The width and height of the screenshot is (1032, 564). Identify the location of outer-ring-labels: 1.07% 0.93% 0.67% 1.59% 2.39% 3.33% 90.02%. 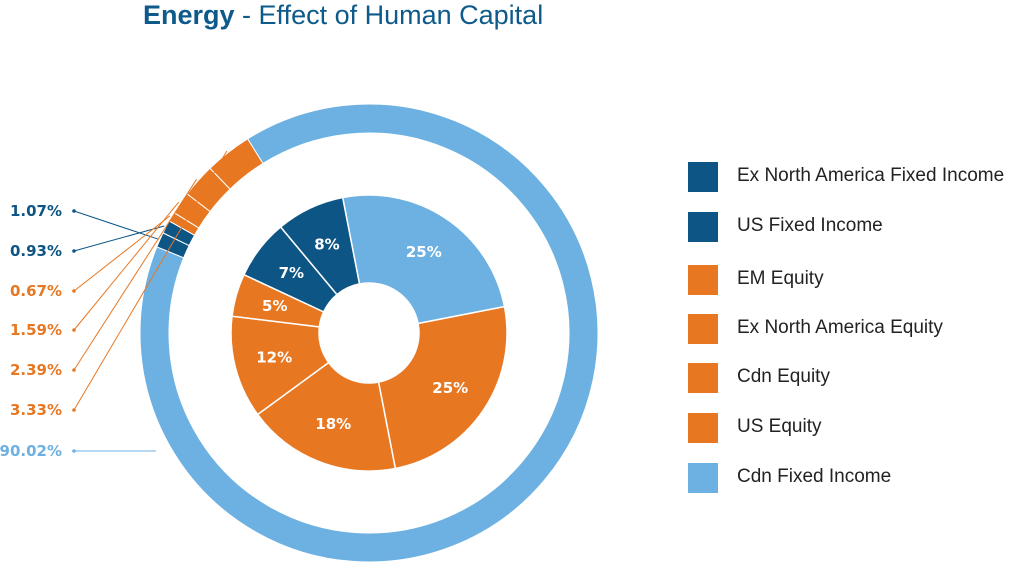
(114, 305).